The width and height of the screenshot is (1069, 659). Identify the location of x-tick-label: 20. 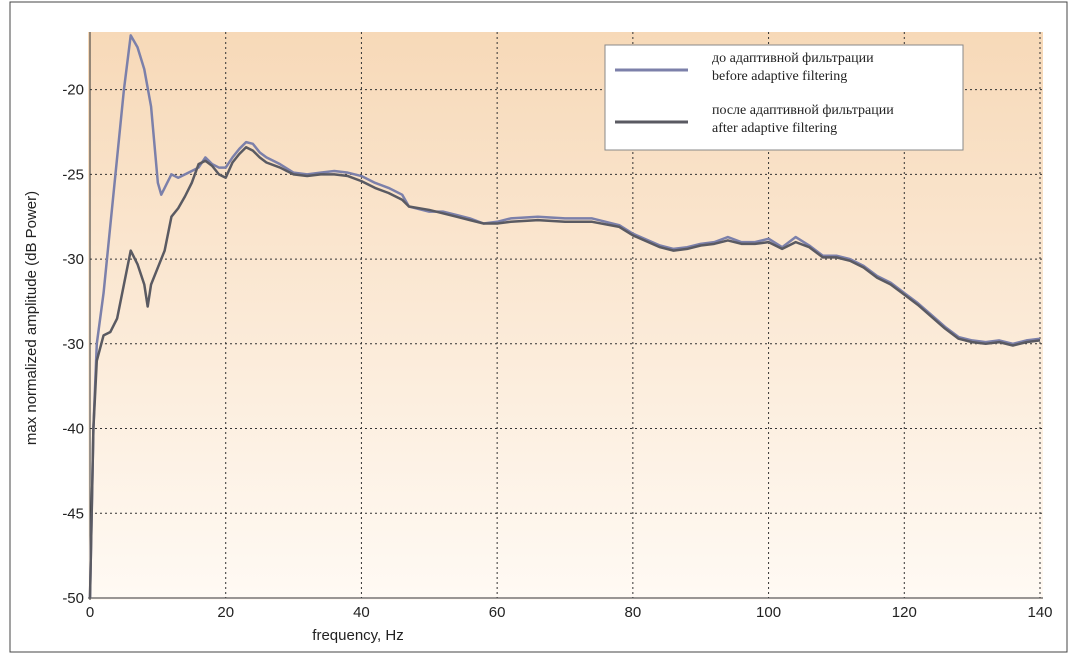
(225, 612).